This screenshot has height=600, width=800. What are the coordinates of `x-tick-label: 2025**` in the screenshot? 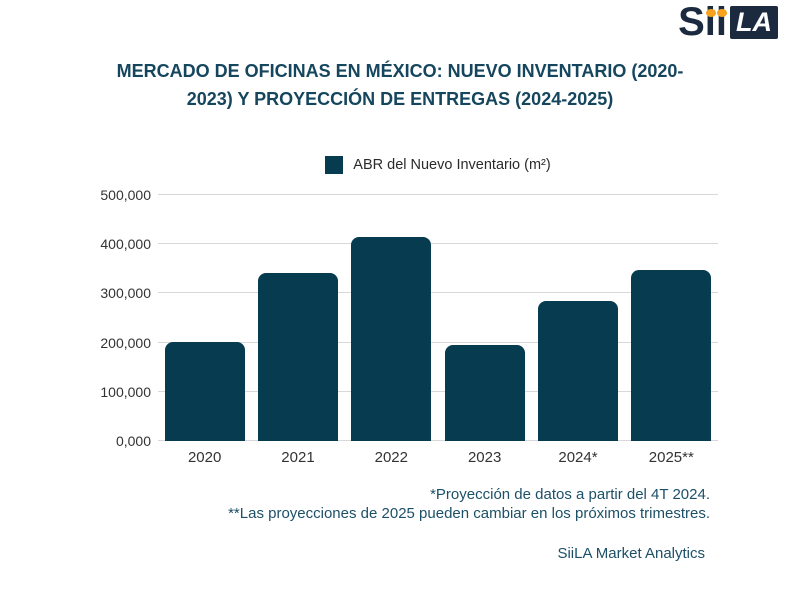 It's located at (671, 457).